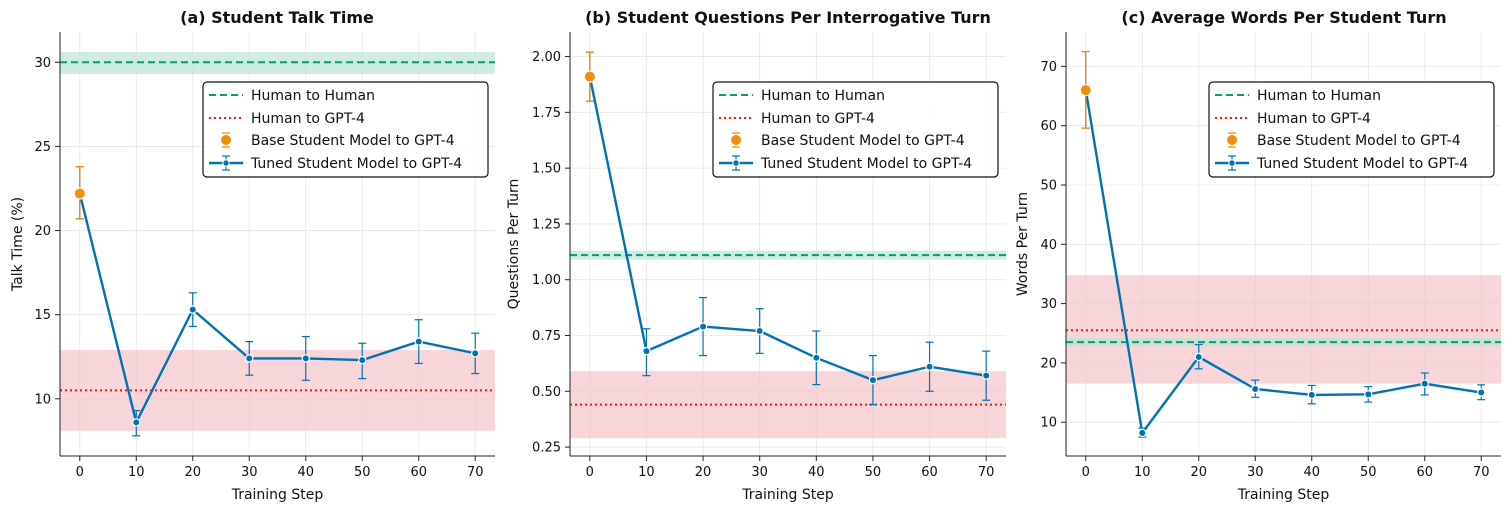  What do you see at coordinates (1048, 67) in the screenshot?
I see `y-tick-label: 70` at bounding box center [1048, 67].